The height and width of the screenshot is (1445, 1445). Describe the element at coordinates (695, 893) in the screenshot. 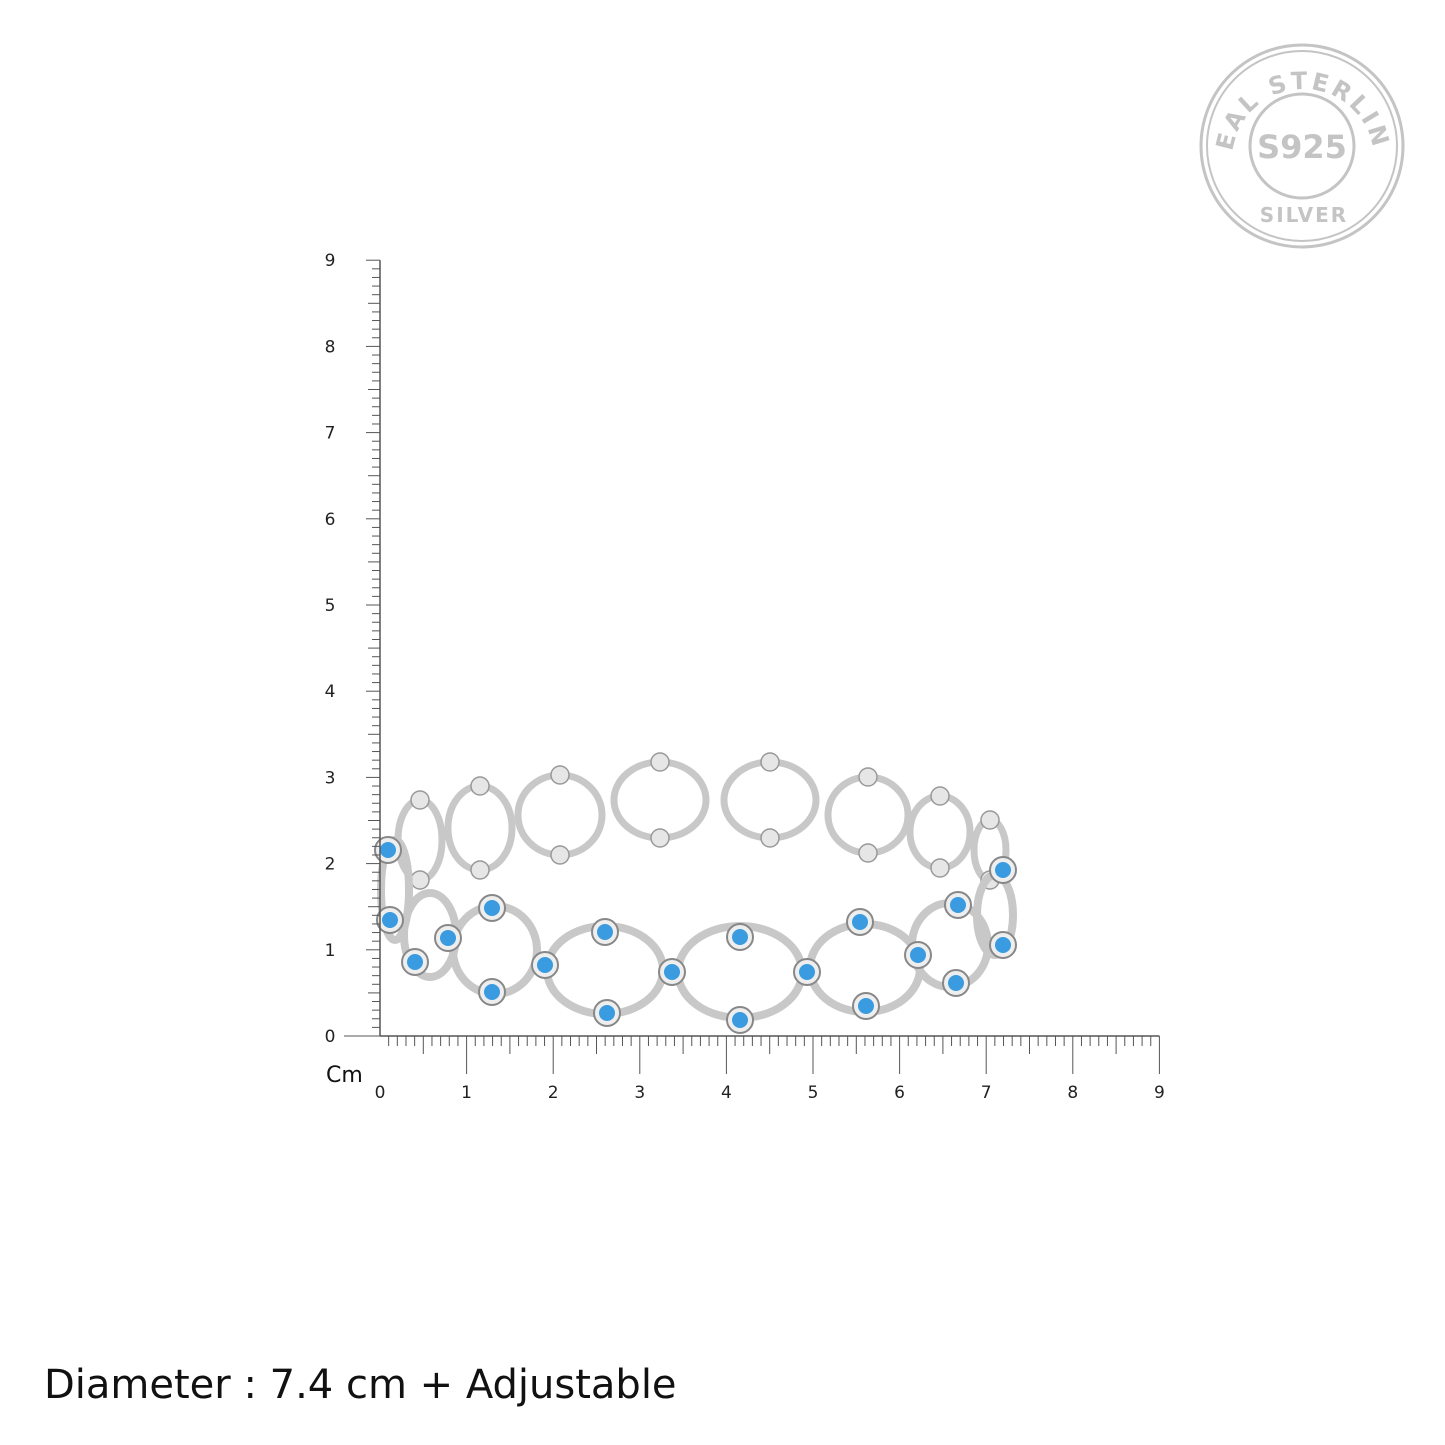

I see `bracelet` at that location.